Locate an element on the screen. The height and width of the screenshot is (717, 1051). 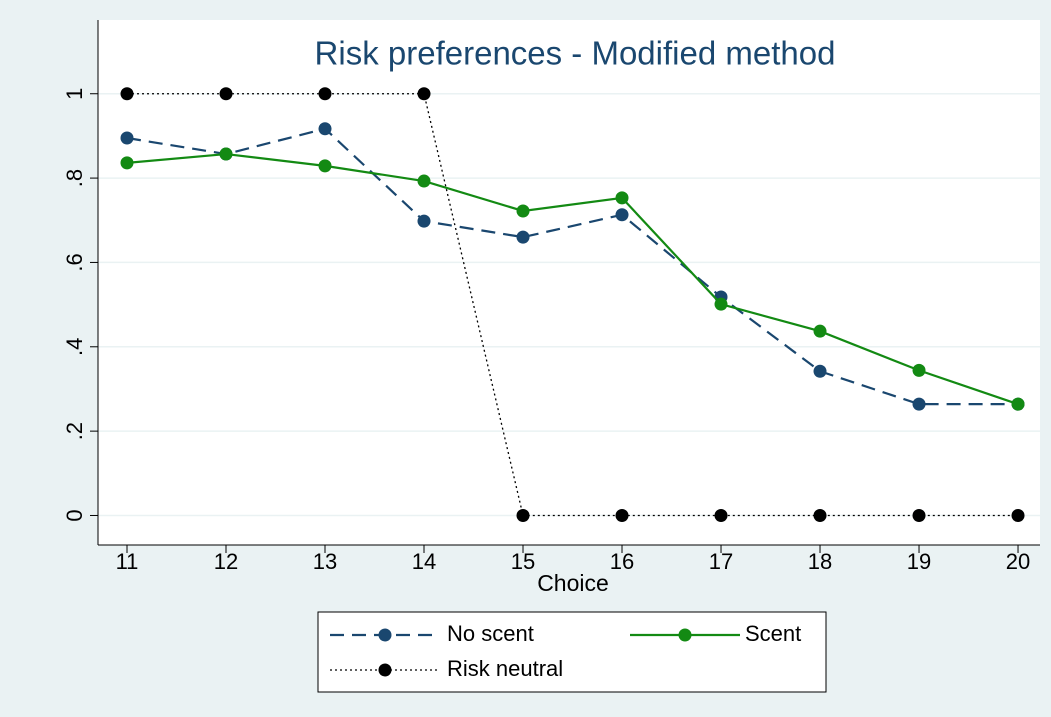
y-tick-label: .4 is located at coordinates (74, 347).